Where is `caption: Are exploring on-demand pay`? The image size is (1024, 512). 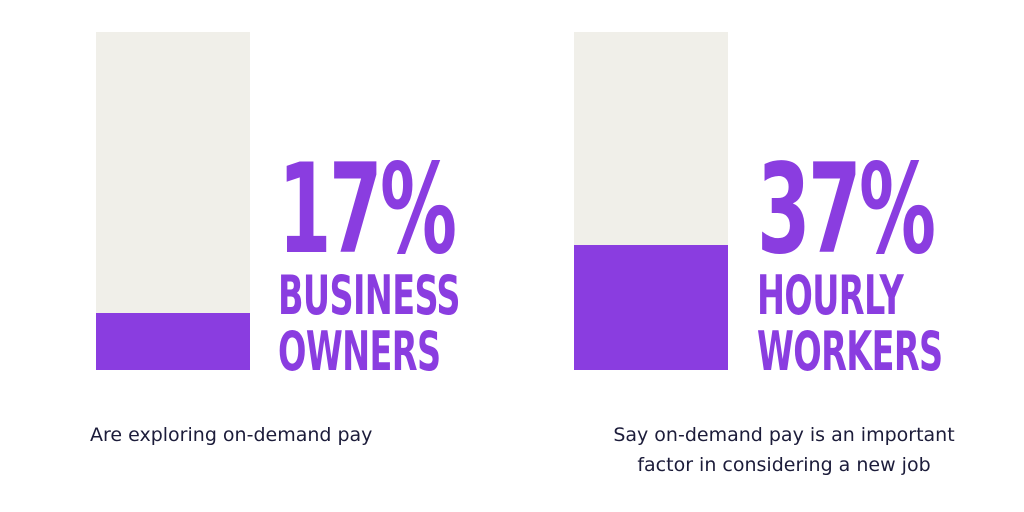 caption: Are exploring on-demand pay is located at coordinates (231, 435).